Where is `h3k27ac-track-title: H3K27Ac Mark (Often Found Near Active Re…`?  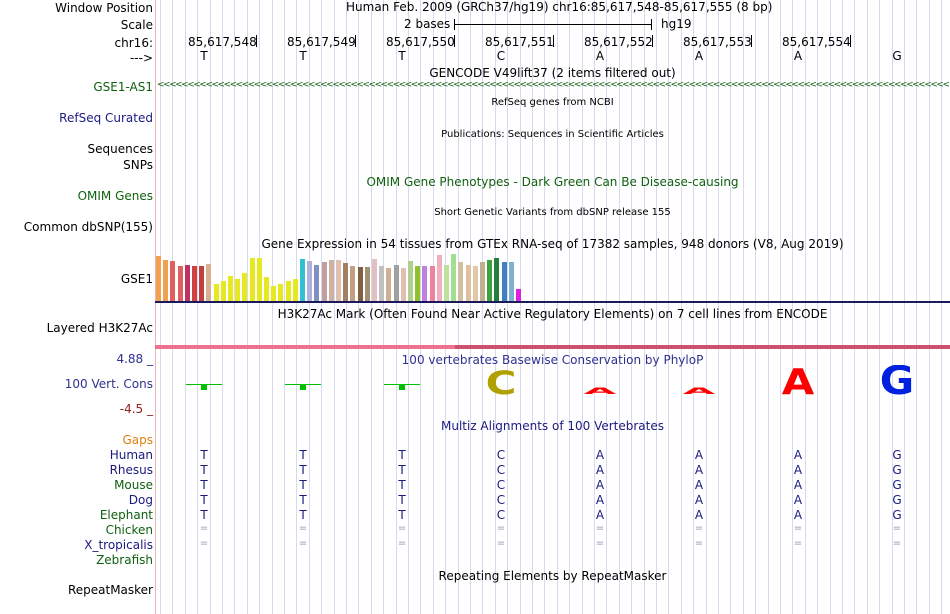
h3k27ac-track-title: H3K27Ac Mark (Often Found Near Active Re… is located at coordinates (552, 314).